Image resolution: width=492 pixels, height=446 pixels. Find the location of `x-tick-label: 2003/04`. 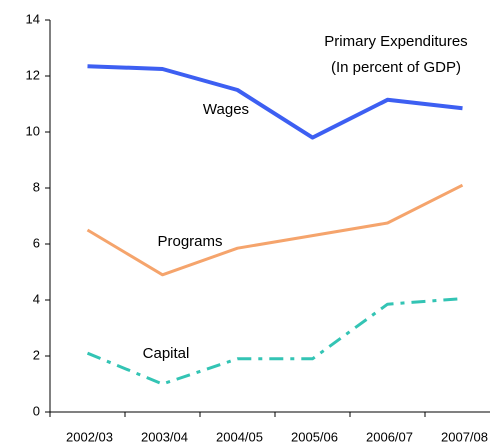

x-tick-label: 2003/04 is located at coordinates (164, 436).